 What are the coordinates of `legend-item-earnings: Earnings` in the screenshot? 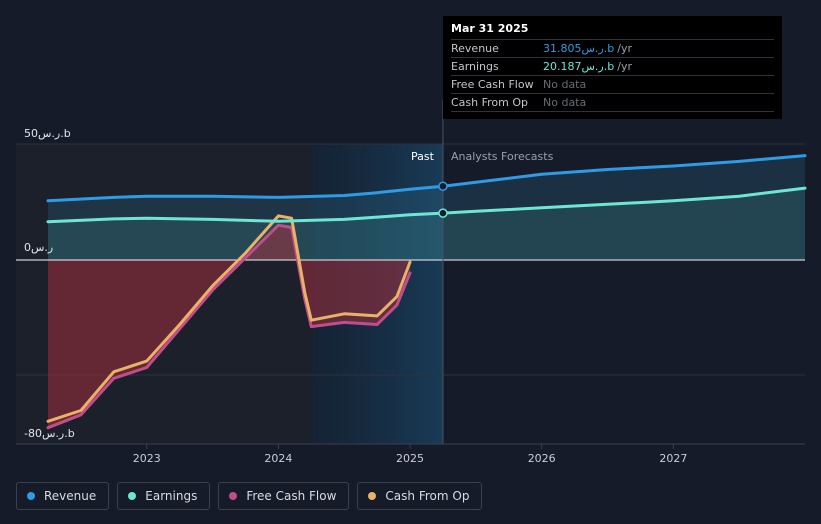 It's located at (164, 496).